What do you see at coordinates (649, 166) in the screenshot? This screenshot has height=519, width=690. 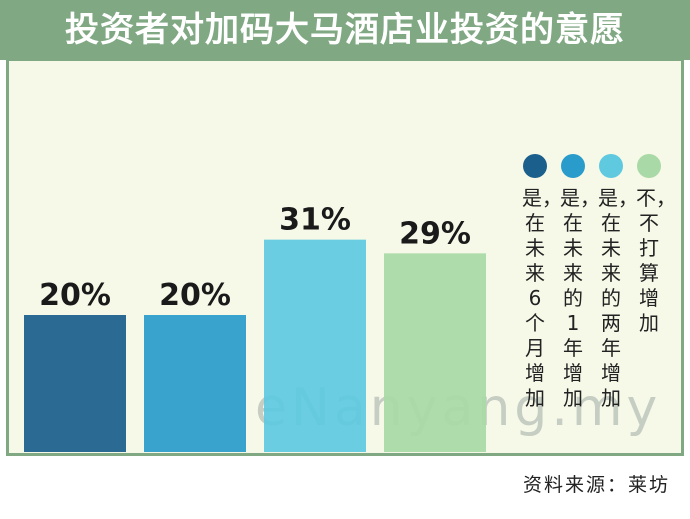 I see `legend-swatch-no-plan` at bounding box center [649, 166].